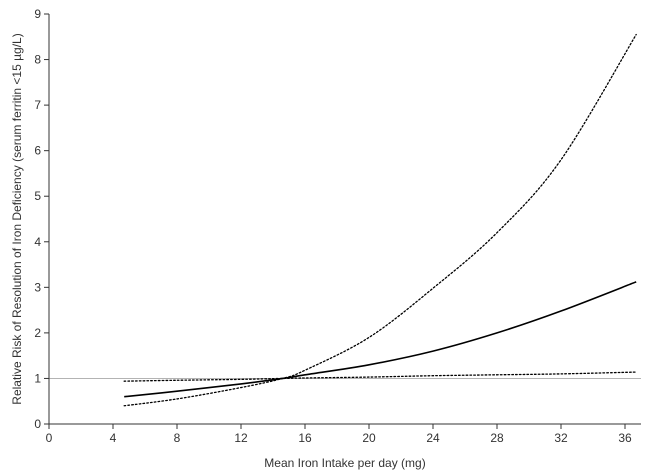 The height and width of the screenshot is (474, 647). I want to click on y-tick-label: 5, so click(37, 196).